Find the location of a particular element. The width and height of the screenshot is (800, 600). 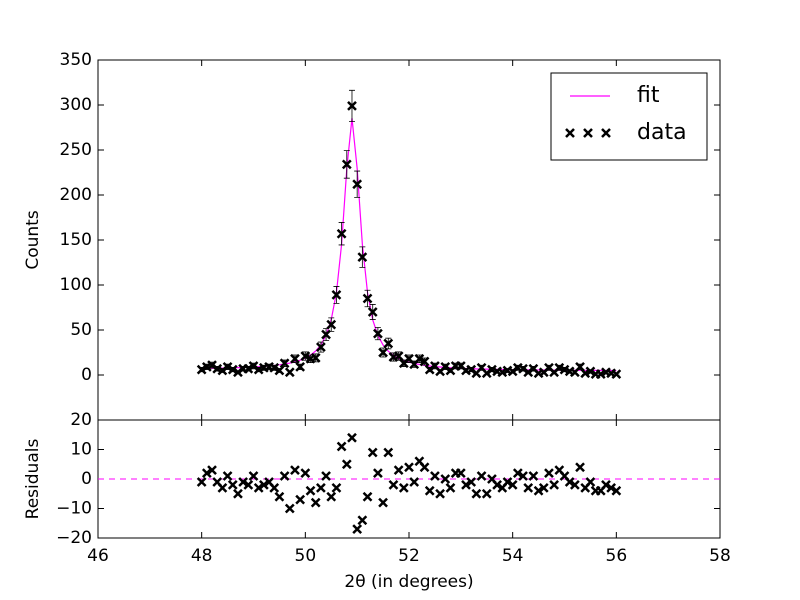

y-tick-label: −10 is located at coordinates (74, 509).